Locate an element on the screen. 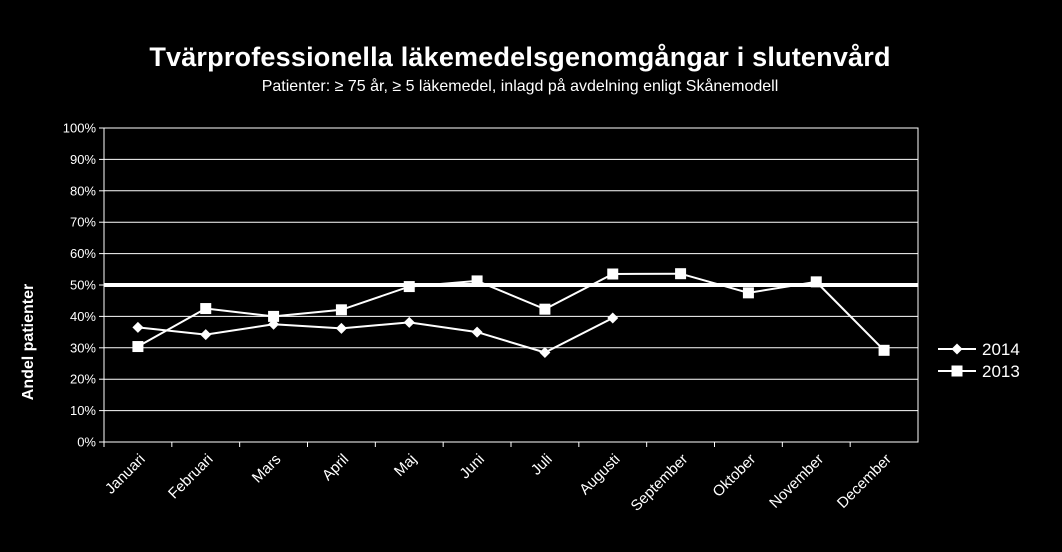 The height and width of the screenshot is (552, 1062). y-tick-label: 0% is located at coordinates (86, 442).